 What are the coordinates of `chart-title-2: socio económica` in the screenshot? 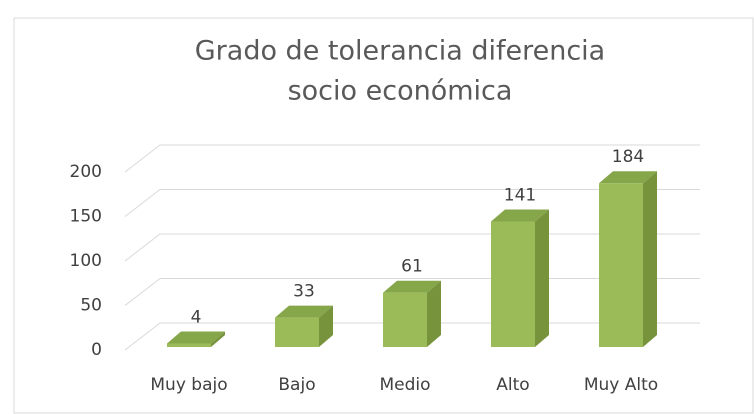 It's located at (400, 91).